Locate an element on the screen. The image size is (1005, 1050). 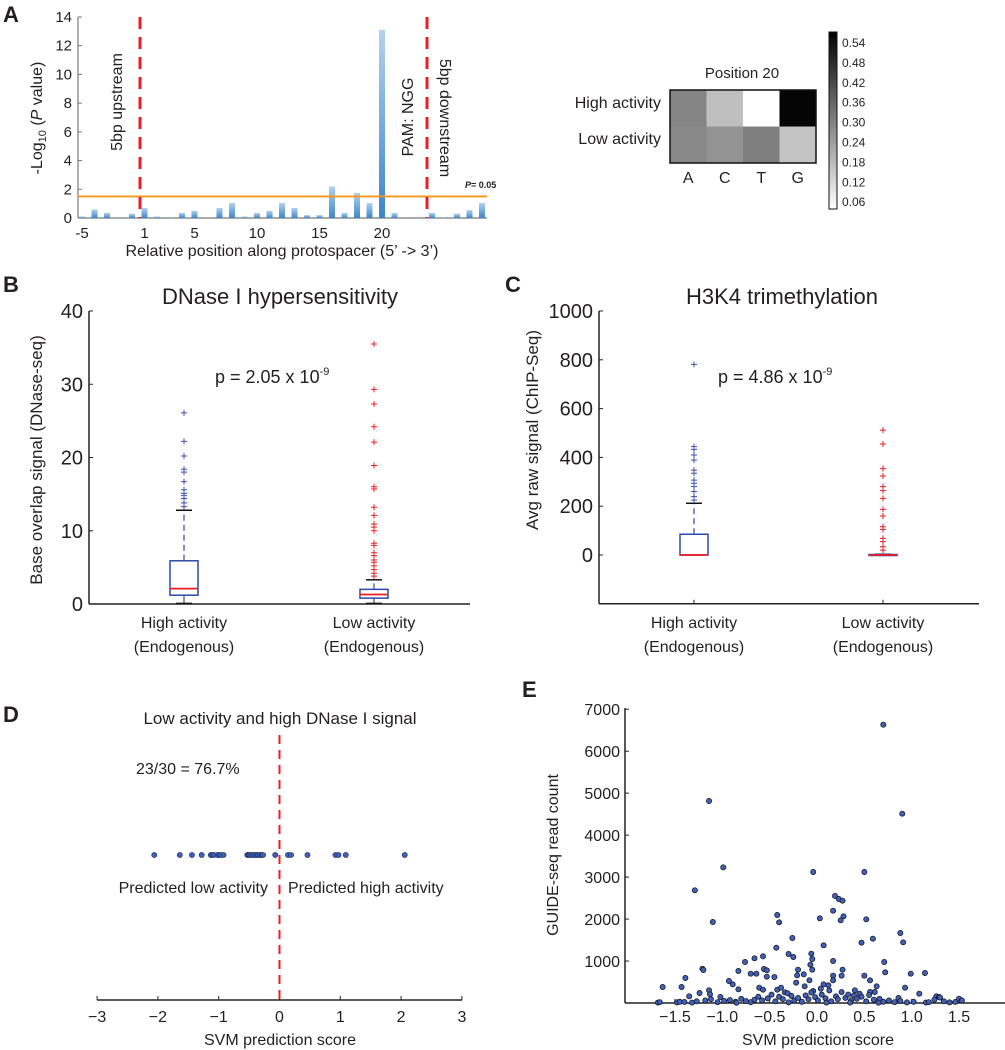
heatmap-border is located at coordinates (743, 126).